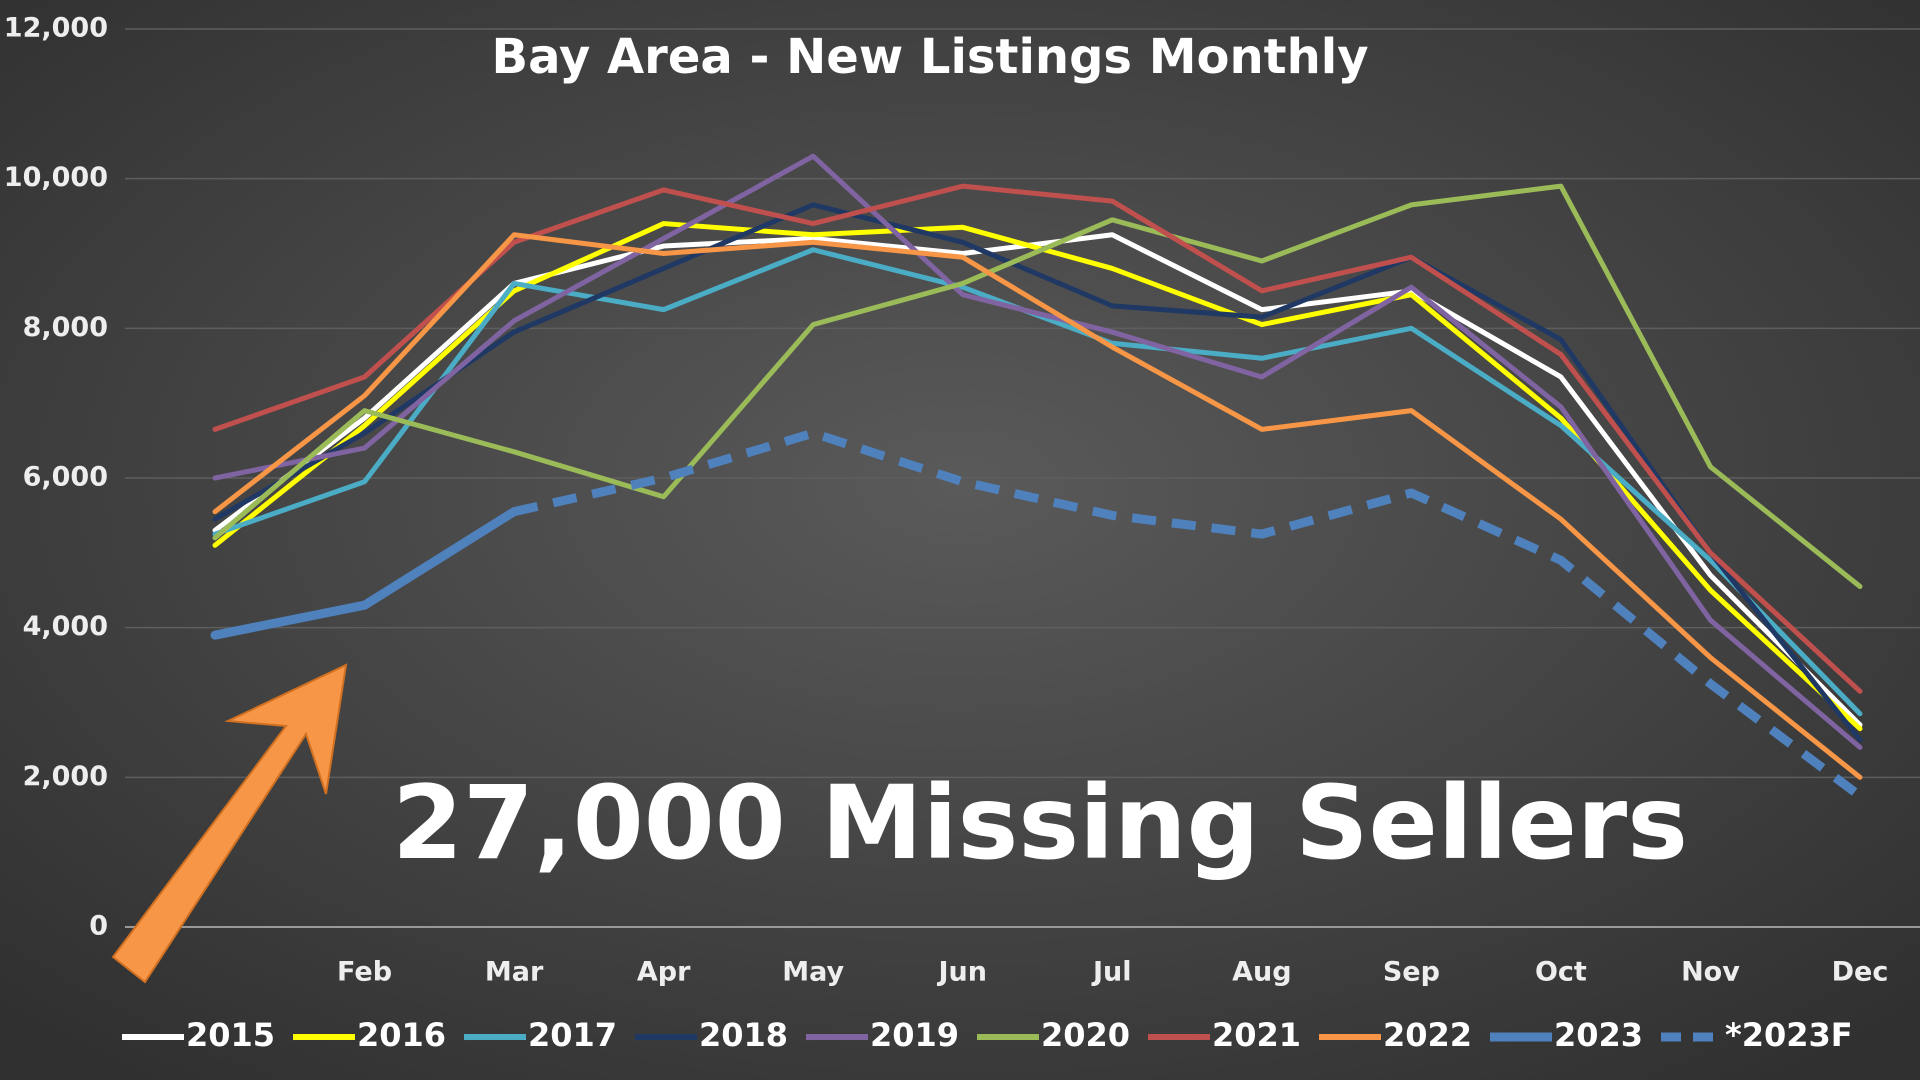  I want to click on x-tick-label: Oct, so click(1561, 972).